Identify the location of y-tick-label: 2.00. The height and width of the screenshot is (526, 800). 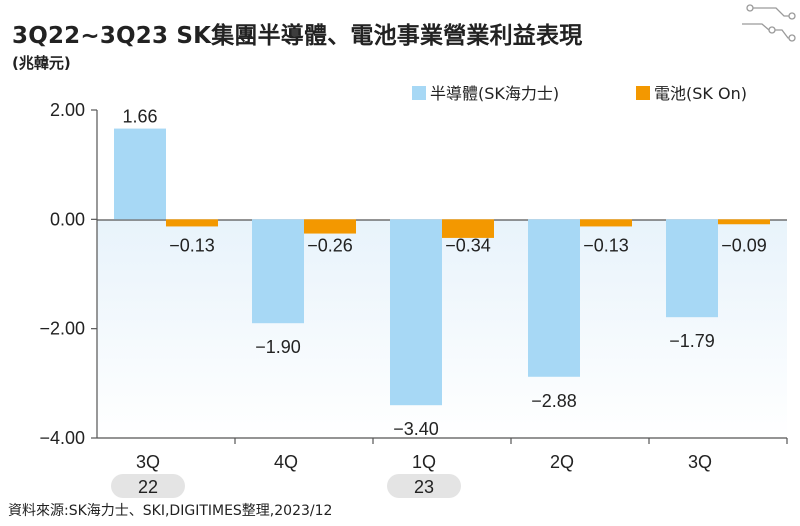
(67, 110).